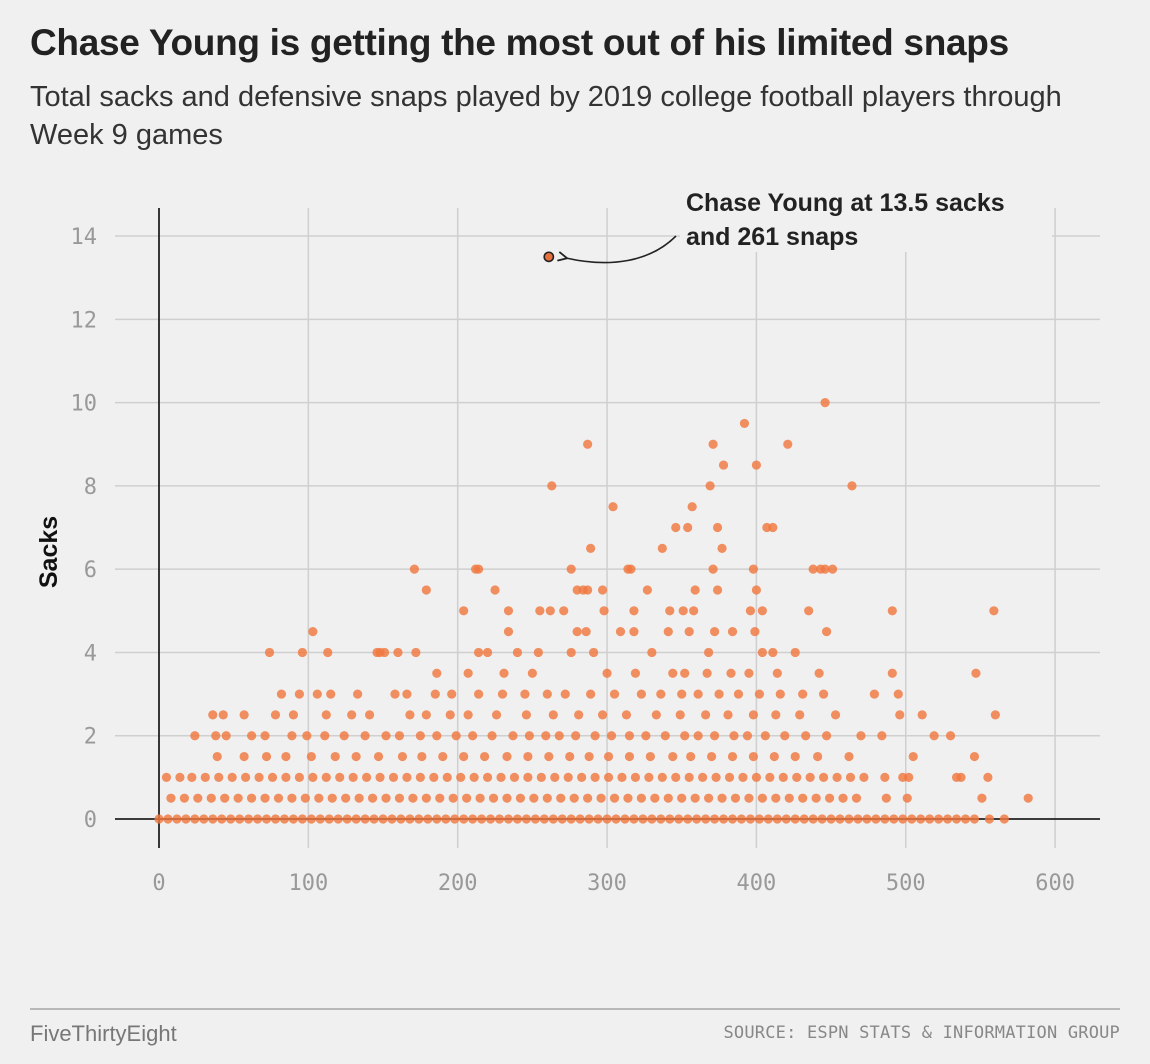 This screenshot has width=1150, height=1064. Describe the element at coordinates (49, 552) in the screenshot. I see `y-axis-label: Sacks` at that location.